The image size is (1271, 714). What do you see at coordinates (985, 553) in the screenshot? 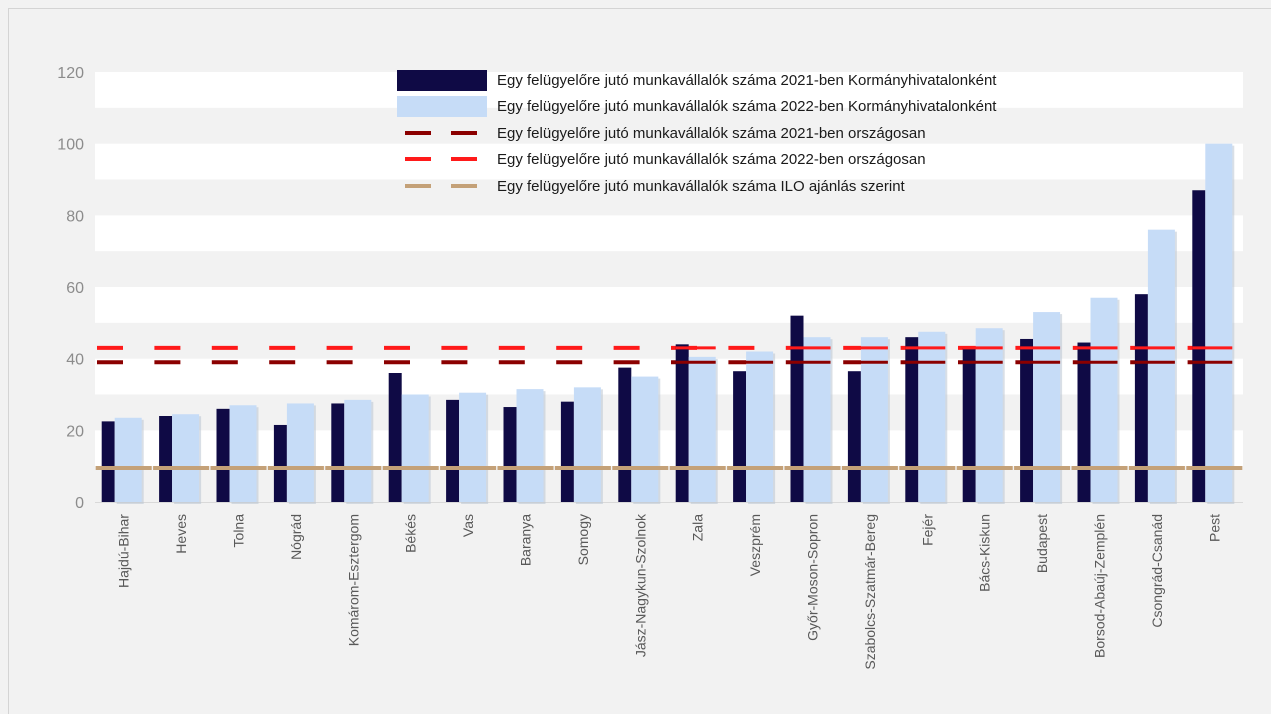
I see `x-category-label: Bács-Kiskun` at bounding box center [985, 553].